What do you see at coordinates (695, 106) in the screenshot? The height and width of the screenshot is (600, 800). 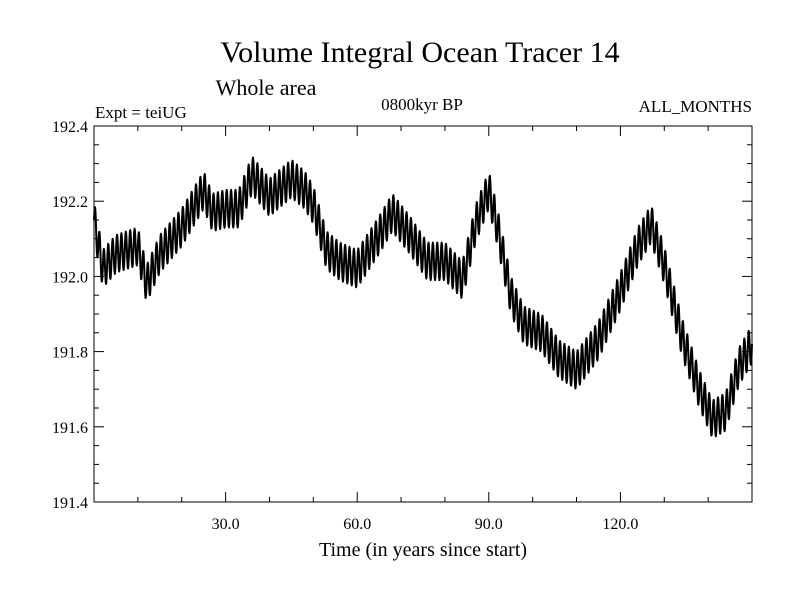 I see `months-label: ALL_MONTHS` at bounding box center [695, 106].